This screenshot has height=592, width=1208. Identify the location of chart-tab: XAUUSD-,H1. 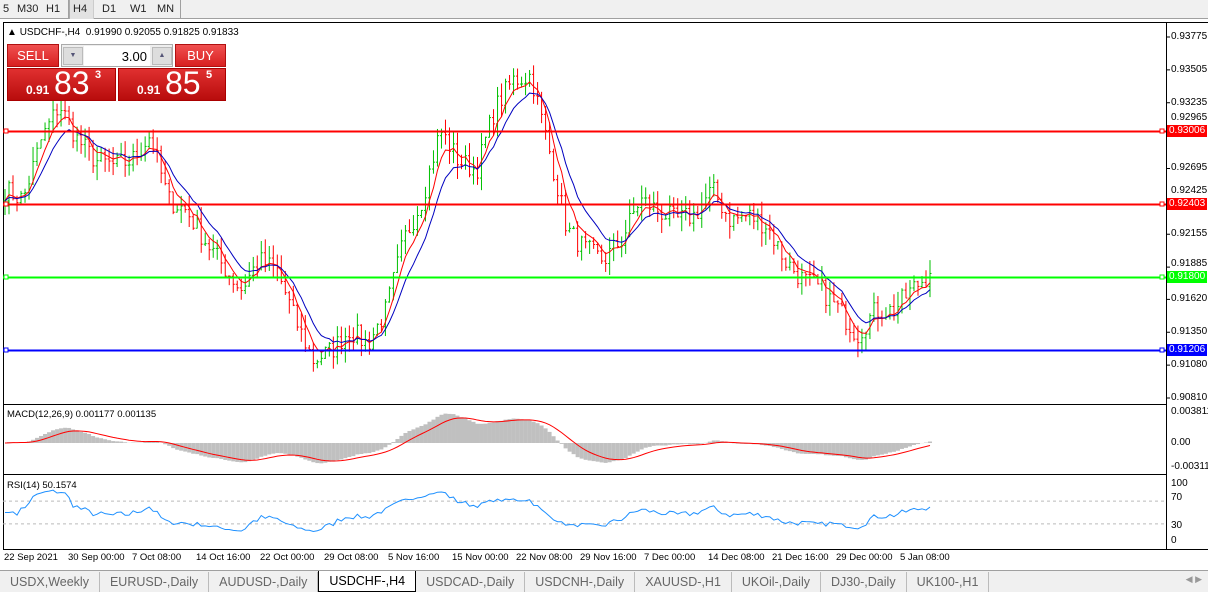
(683, 582).